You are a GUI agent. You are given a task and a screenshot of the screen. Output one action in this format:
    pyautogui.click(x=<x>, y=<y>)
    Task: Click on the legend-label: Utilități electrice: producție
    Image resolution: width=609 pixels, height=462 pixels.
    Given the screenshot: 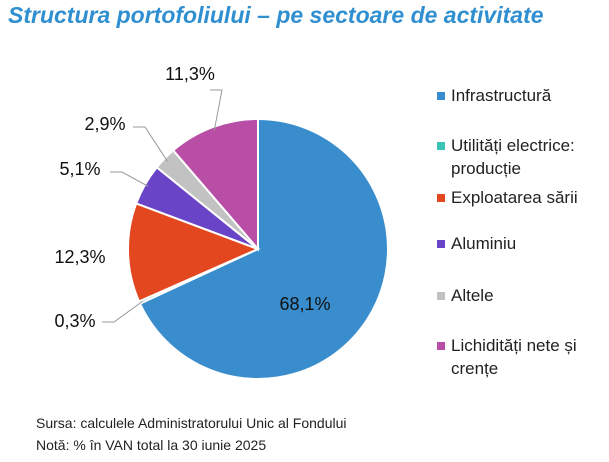 What is the action you would take?
    pyautogui.click(x=513, y=157)
    